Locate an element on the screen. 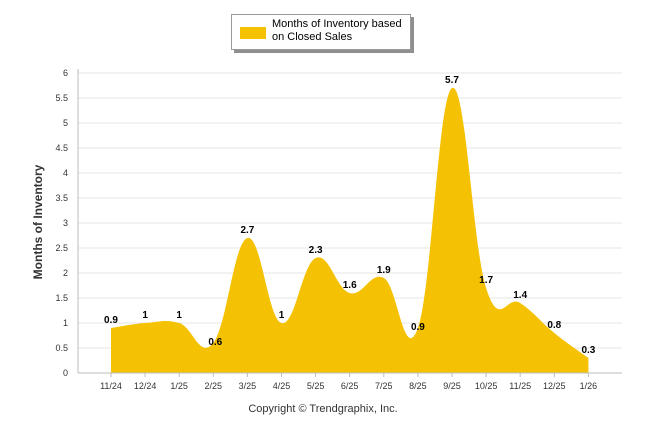 The width and height of the screenshot is (646, 434). x-tick-label: 3/25 is located at coordinates (248, 386).